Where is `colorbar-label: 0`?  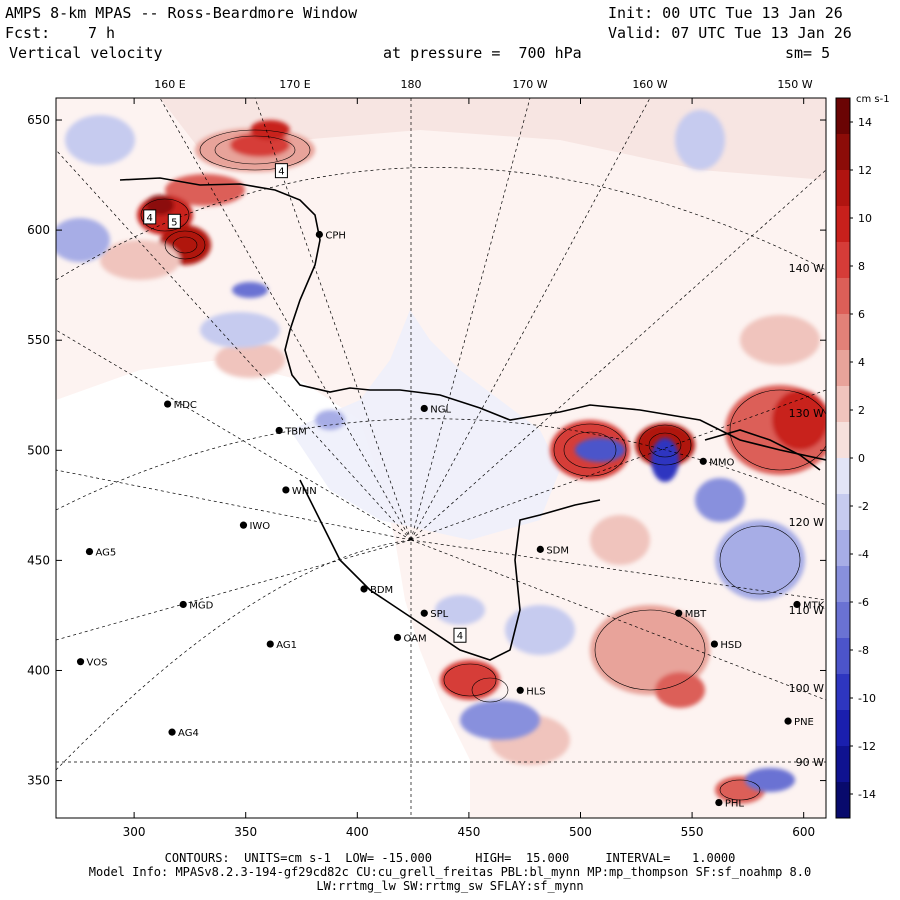 colorbar-label: 0 is located at coordinates (861, 458).